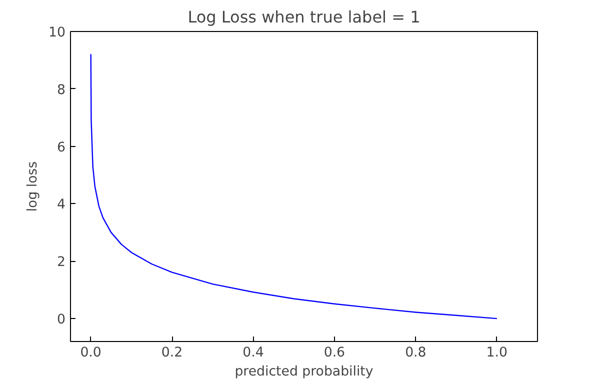 This screenshot has width=597, height=391. What do you see at coordinates (61, 320) in the screenshot?
I see `y-tick-label: 0` at bounding box center [61, 320].